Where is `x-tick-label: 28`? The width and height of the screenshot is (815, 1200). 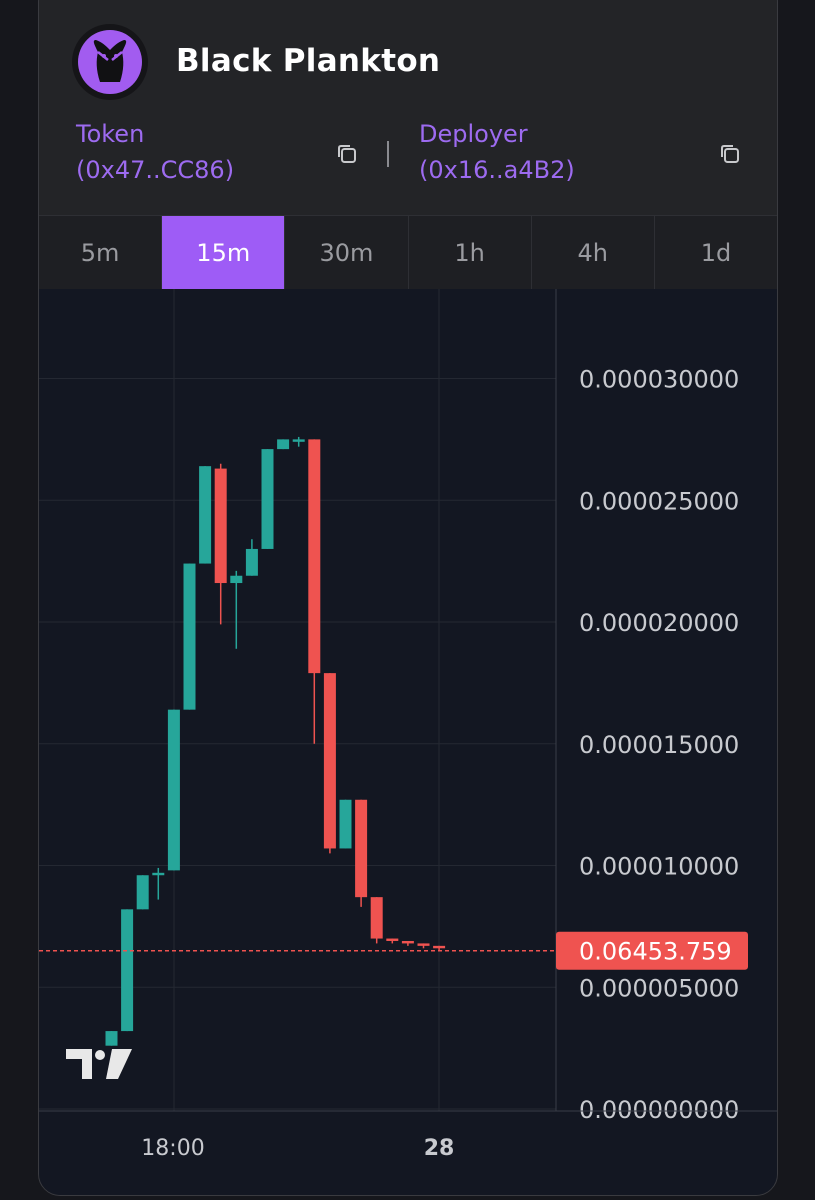
x-tick-label: 28 is located at coordinates (439, 1148).